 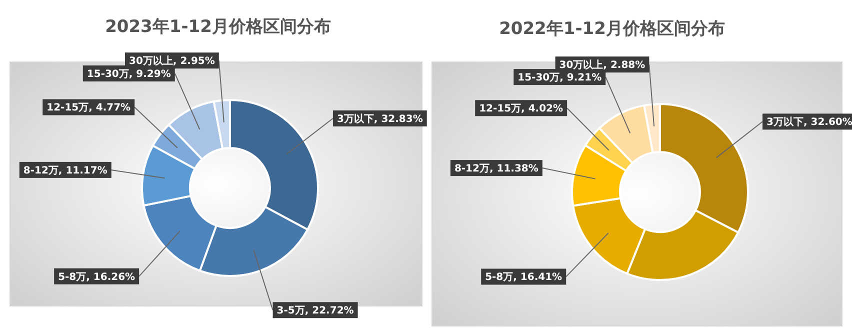 I want to click on slice-label: 12-15万, 4.02%, so click(x=521, y=109).